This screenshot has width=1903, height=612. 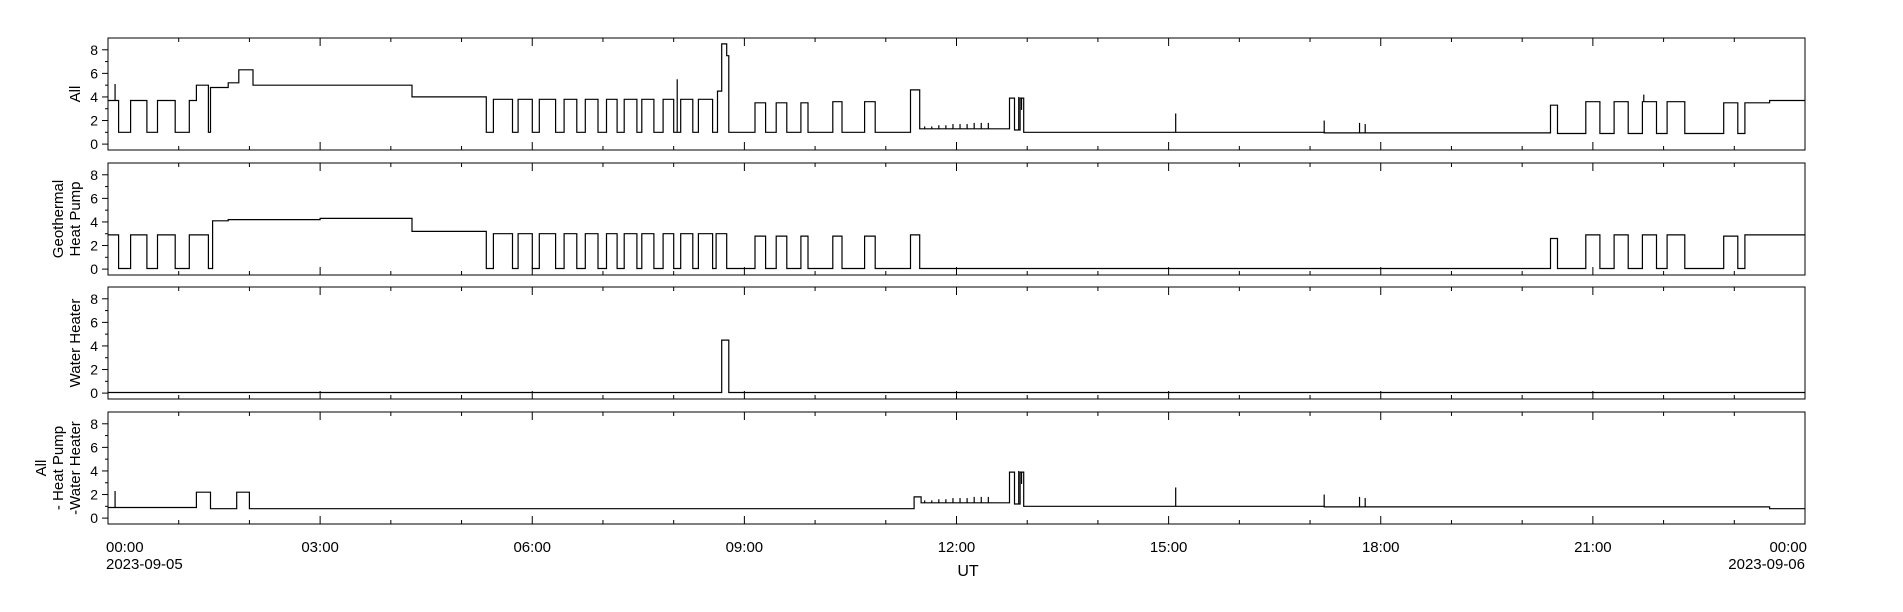 What do you see at coordinates (1766, 564) in the screenshot?
I see `x-end-date-label: 2023-09-06` at bounding box center [1766, 564].